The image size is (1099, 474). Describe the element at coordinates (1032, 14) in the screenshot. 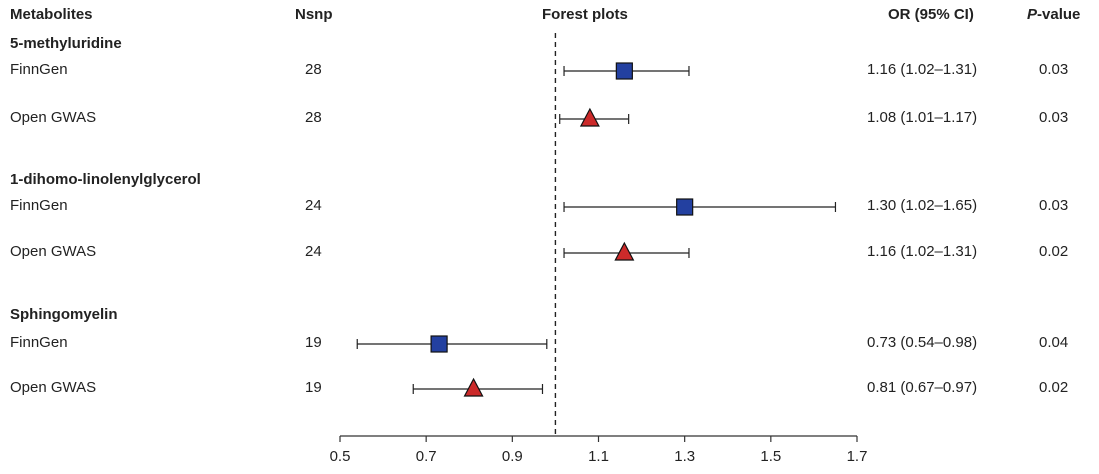

I see `header-p-letter: P` at that location.